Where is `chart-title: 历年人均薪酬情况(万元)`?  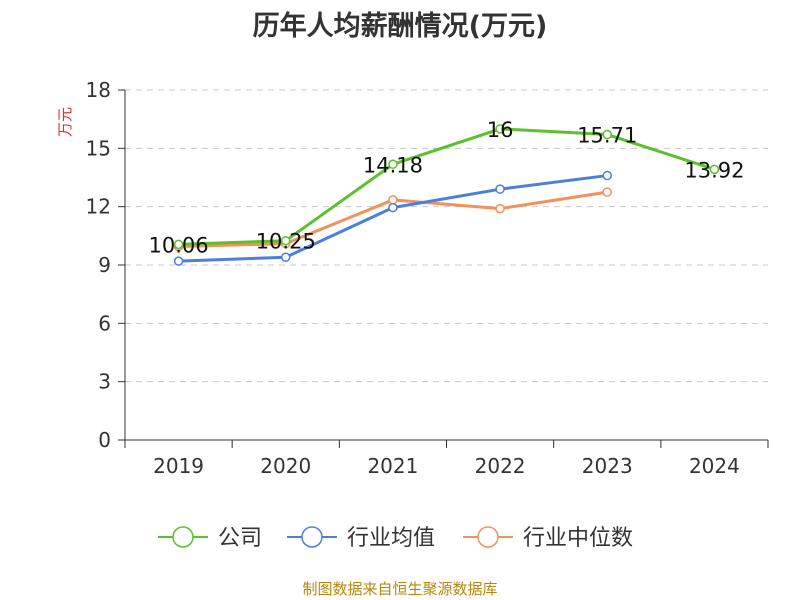 chart-title: 历年人均薪酬情况(万元) is located at coordinates (400, 26).